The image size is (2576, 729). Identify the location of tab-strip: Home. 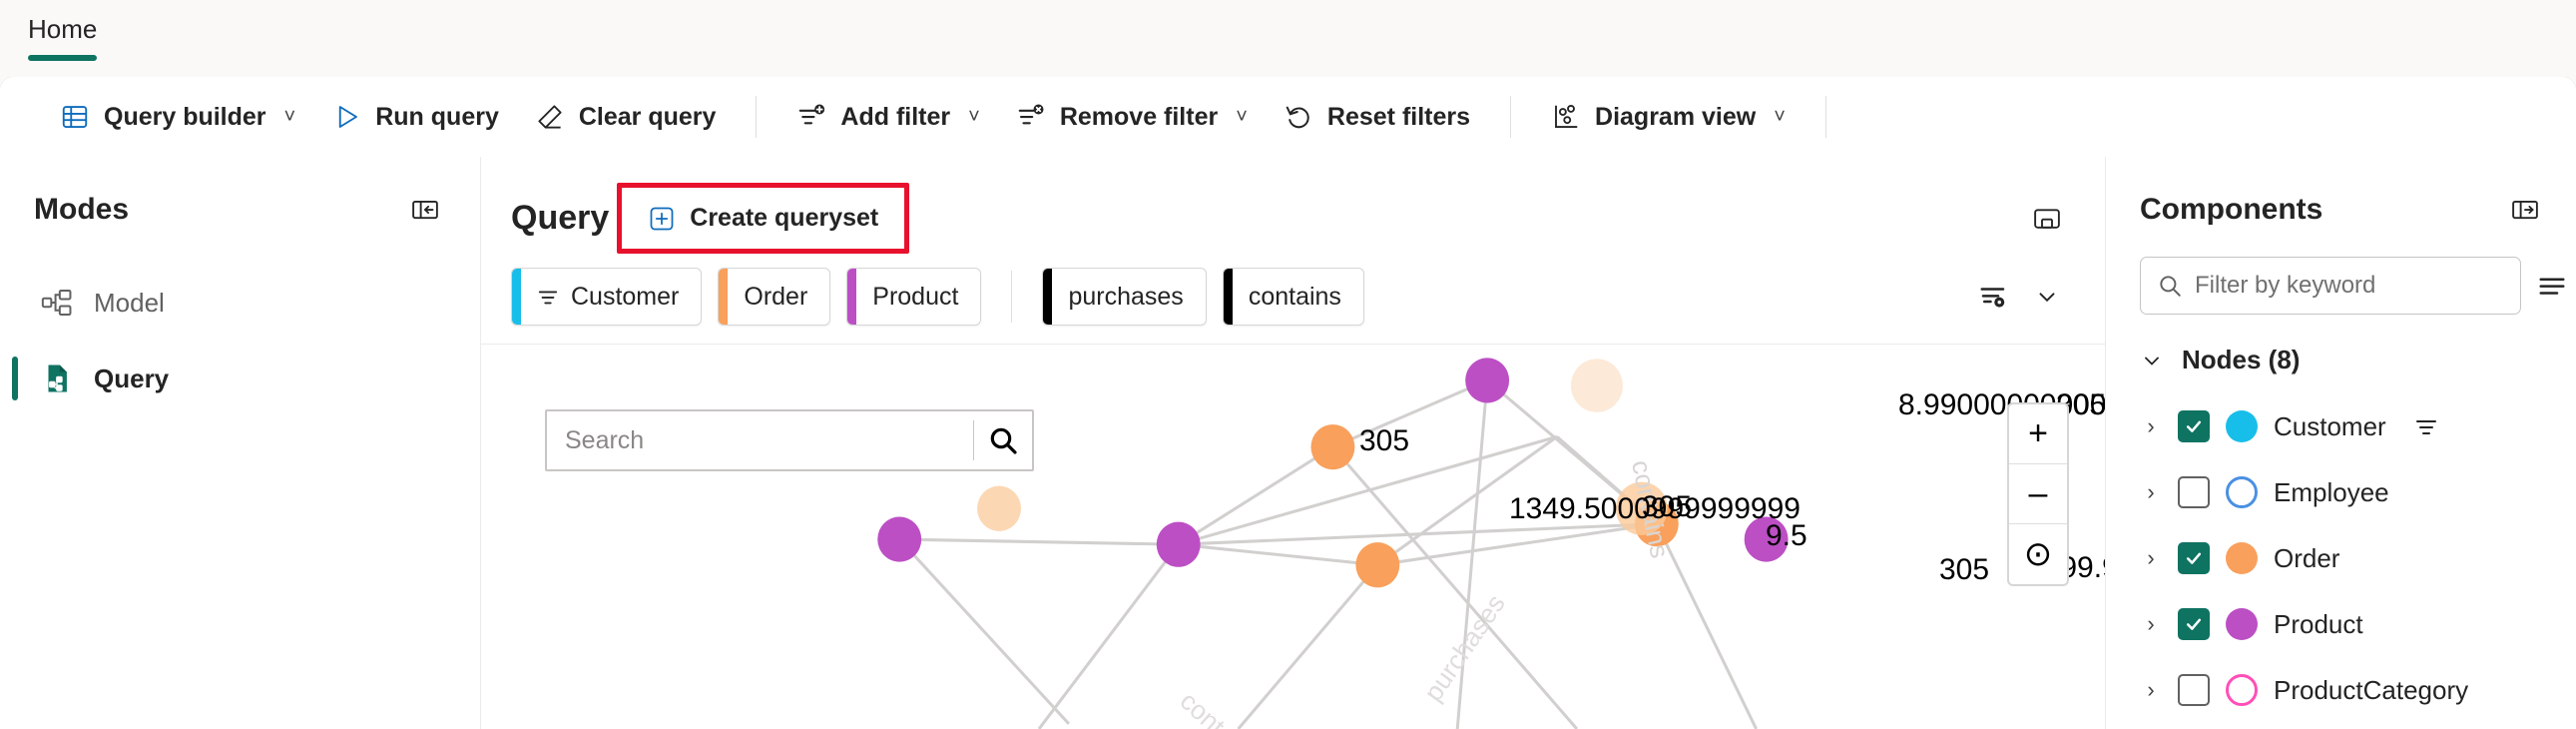
(1288, 38).